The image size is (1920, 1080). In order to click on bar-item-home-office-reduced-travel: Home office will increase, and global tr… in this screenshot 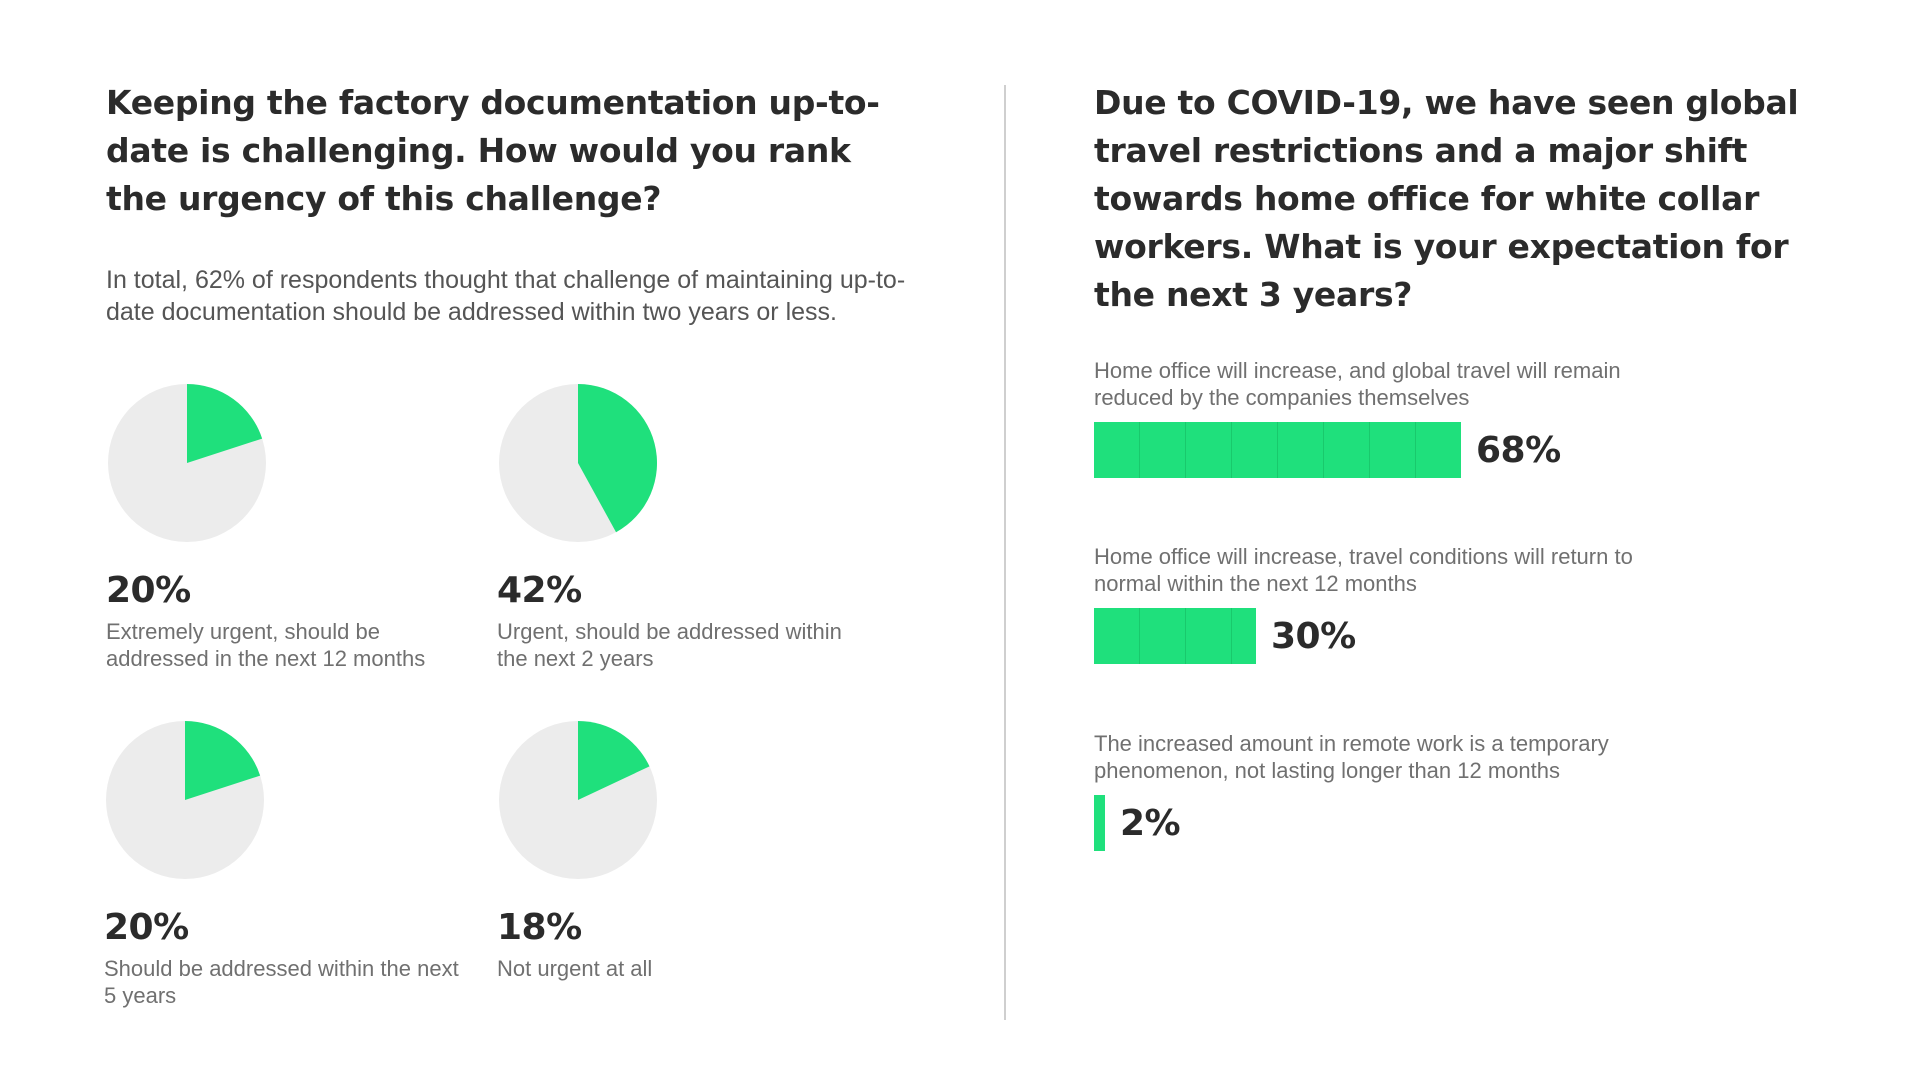, I will do `click(1474, 417)`.